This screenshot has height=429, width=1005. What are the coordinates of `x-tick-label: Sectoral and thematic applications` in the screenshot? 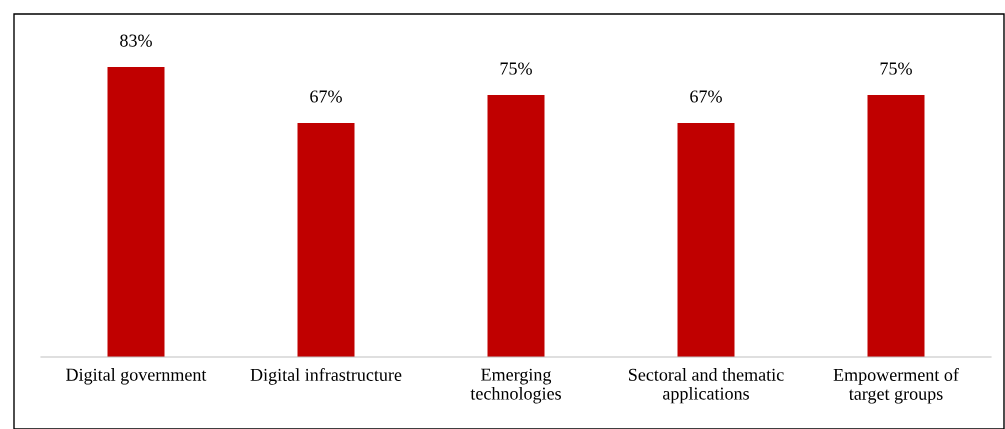 It's located at (706, 386).